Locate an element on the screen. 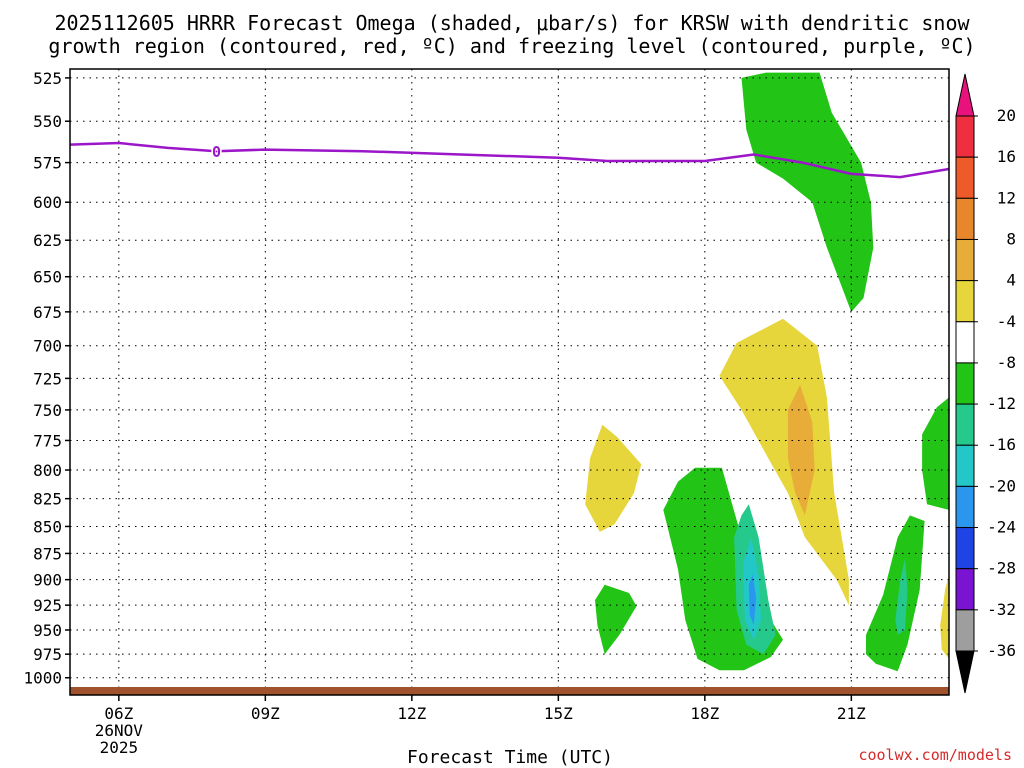  y-tick-label-675: 675 is located at coordinates (47, 312).